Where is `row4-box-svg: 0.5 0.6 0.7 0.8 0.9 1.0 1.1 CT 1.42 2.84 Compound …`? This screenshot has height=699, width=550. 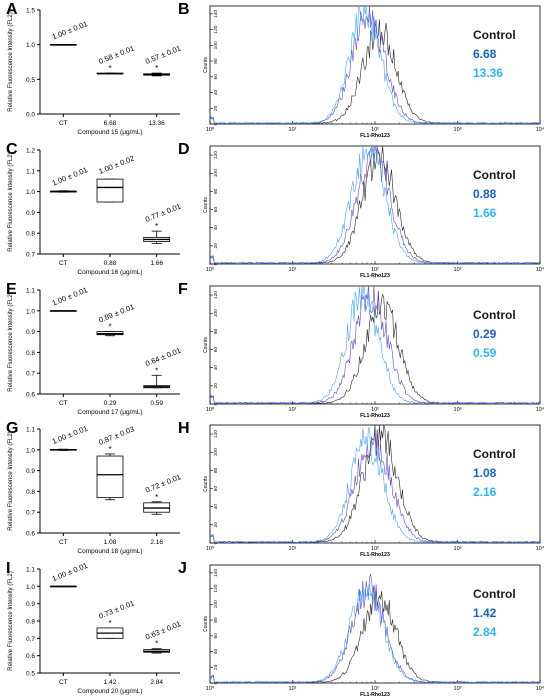 row4-box-svg: 0.5 0.6 0.7 0.8 0.9 1.0 1.1 CT 1.42 2.84 Compound … is located at coordinates (95, 628).